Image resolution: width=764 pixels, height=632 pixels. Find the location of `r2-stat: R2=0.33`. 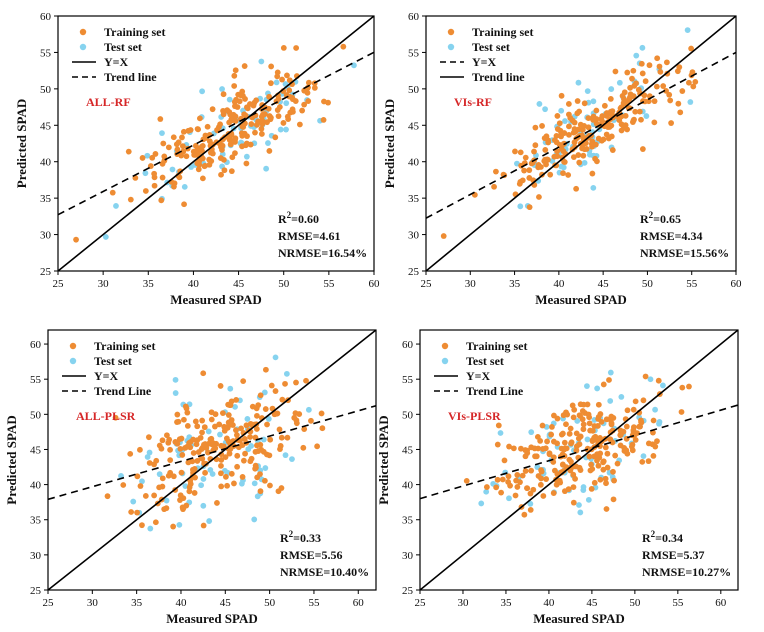

r2-stat: R2=0.33 is located at coordinates (300, 537).